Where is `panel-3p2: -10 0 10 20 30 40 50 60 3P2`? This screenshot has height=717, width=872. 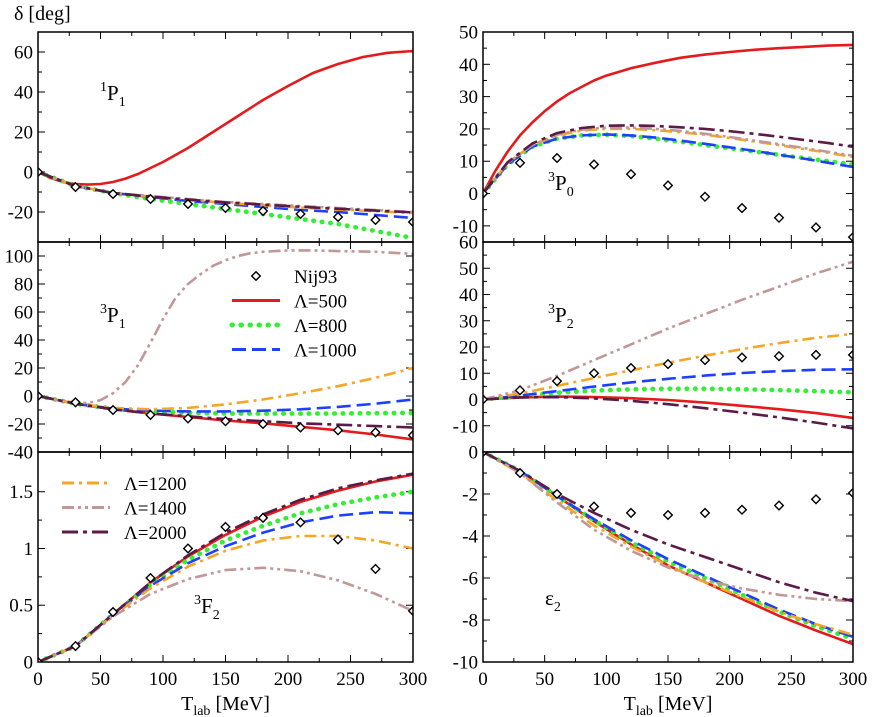
panel-3p2: -10 0 10 20 30 40 50 60 3P2 is located at coordinates (653, 343).